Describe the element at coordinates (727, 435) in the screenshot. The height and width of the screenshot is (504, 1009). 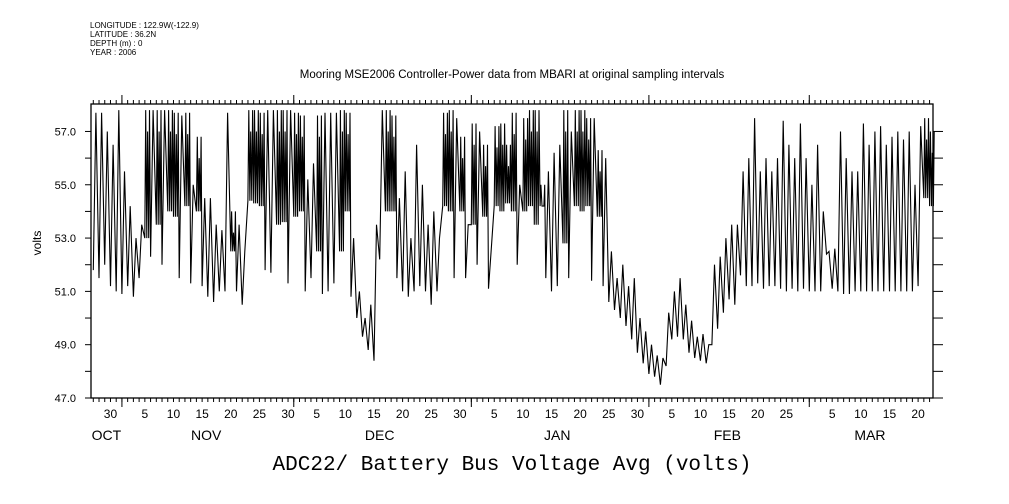
I see `month-label: FEB` at that location.